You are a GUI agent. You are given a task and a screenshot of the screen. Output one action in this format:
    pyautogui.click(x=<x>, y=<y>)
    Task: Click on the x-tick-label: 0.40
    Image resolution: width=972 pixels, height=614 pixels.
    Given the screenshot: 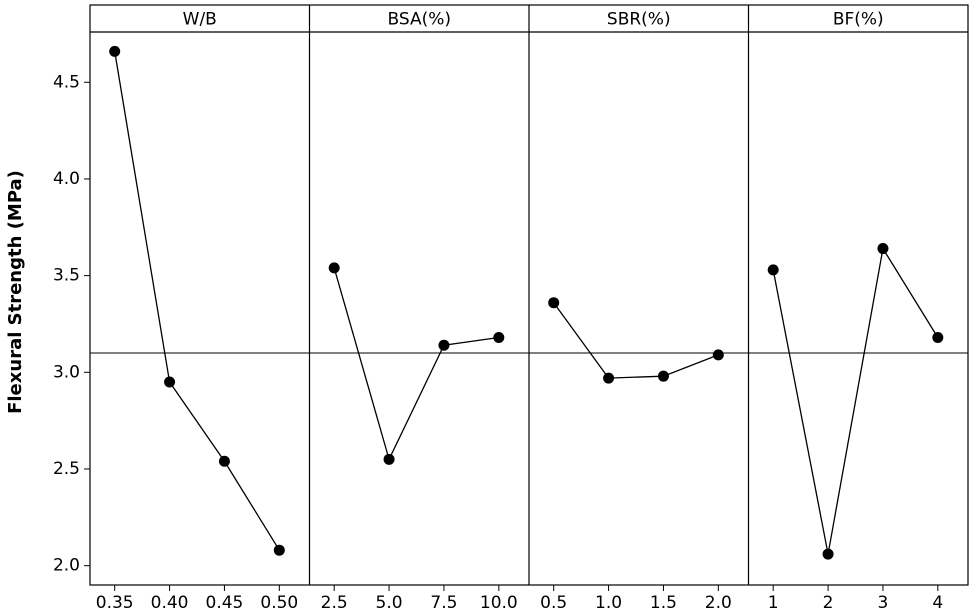 What is the action you would take?
    pyautogui.click(x=170, y=603)
    